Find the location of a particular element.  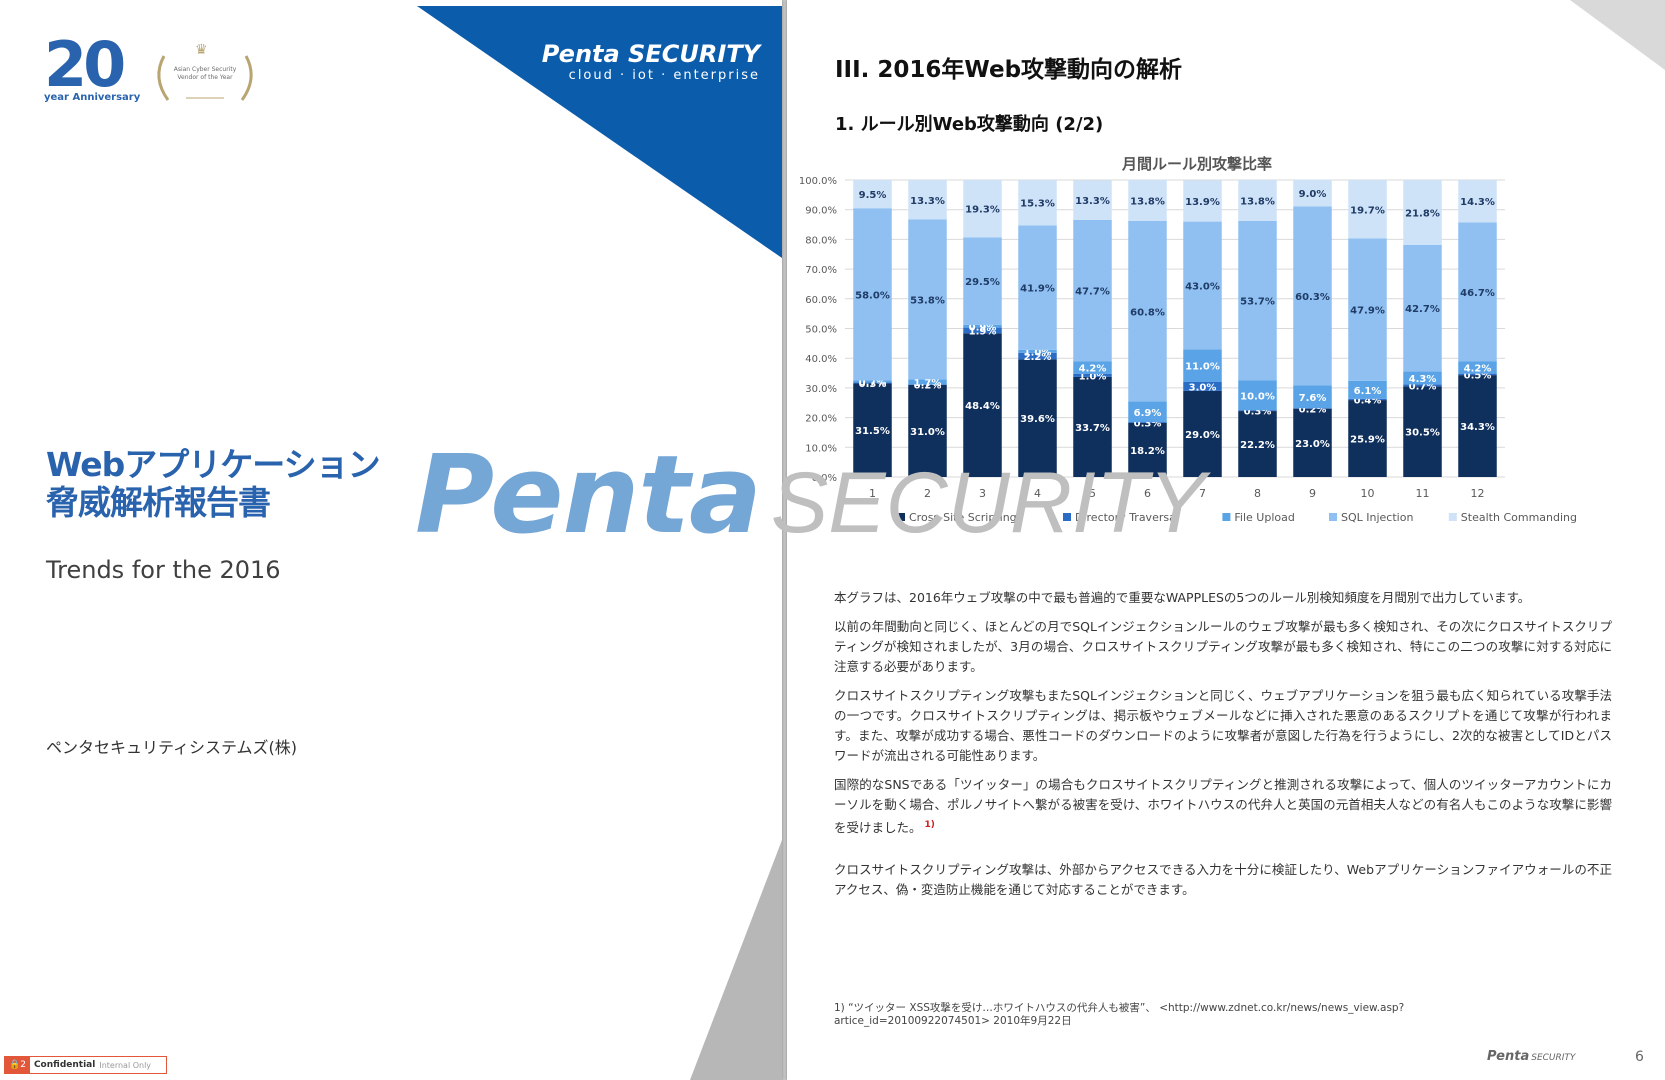

data-label: 0.5% is located at coordinates (1478, 375).